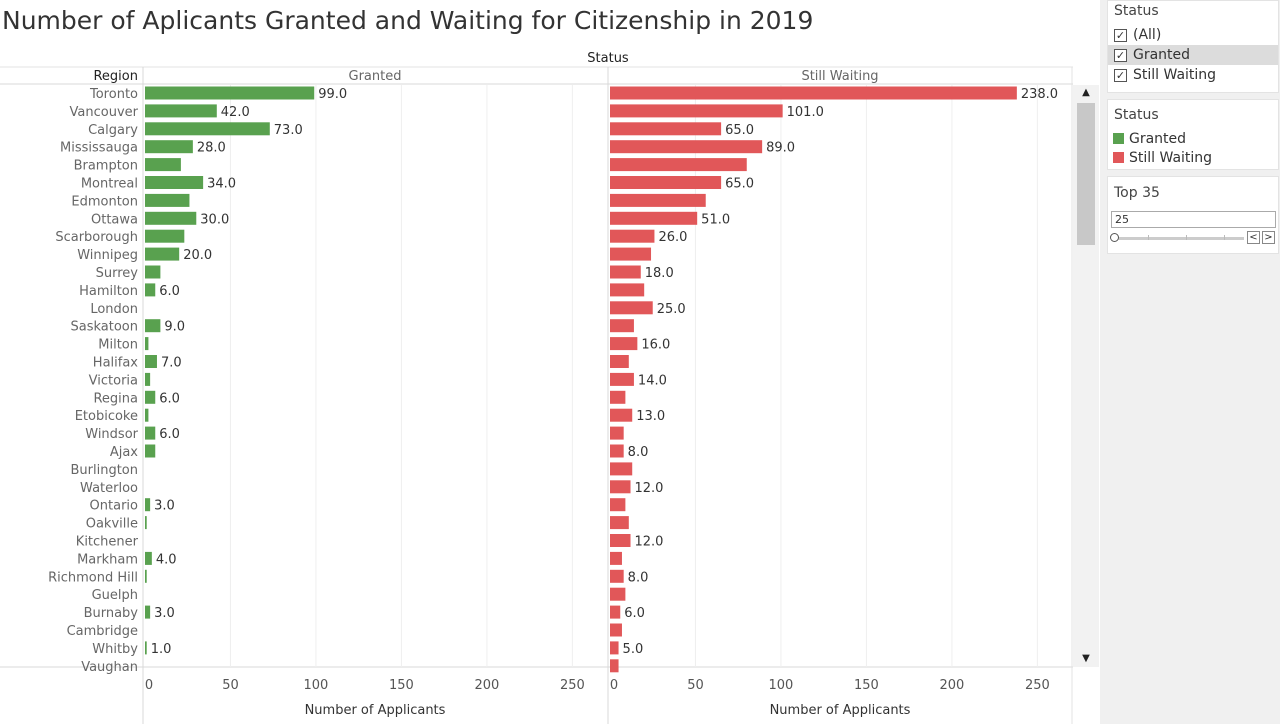 This screenshot has width=1280, height=724. What do you see at coordinates (96, 237) in the screenshot?
I see `category-label: Scarborough` at bounding box center [96, 237].